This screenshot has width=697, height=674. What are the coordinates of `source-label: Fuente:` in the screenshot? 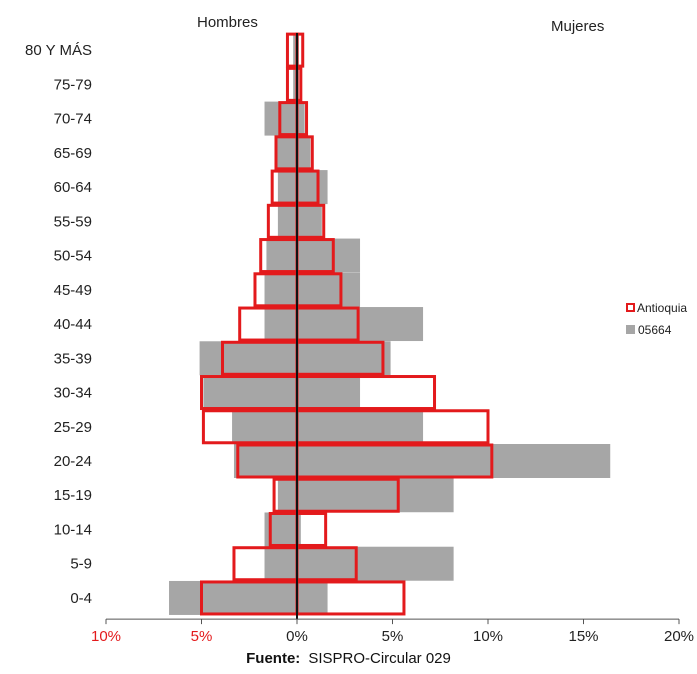 It's located at (273, 658).